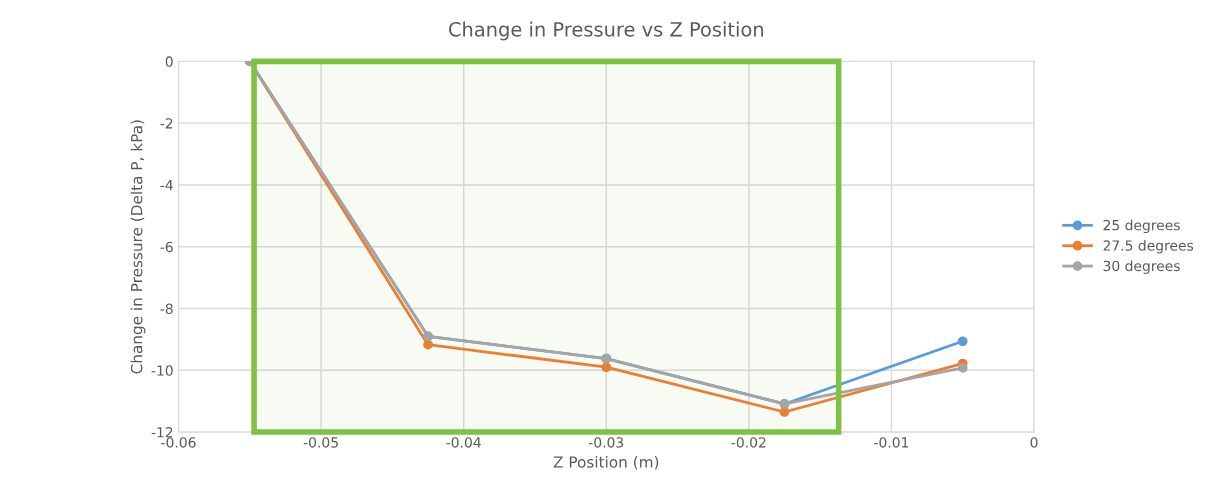 This screenshot has height=491, width=1231. What do you see at coordinates (606, 442) in the screenshot?
I see `x-tick-label: -0.03` at bounding box center [606, 442].